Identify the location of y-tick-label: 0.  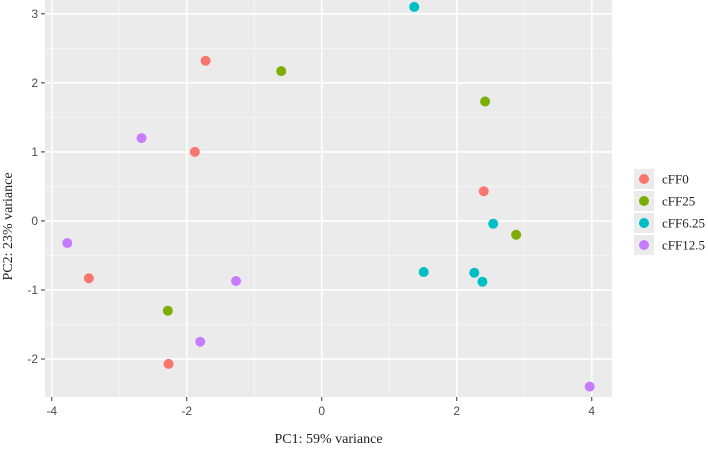
(34, 221).